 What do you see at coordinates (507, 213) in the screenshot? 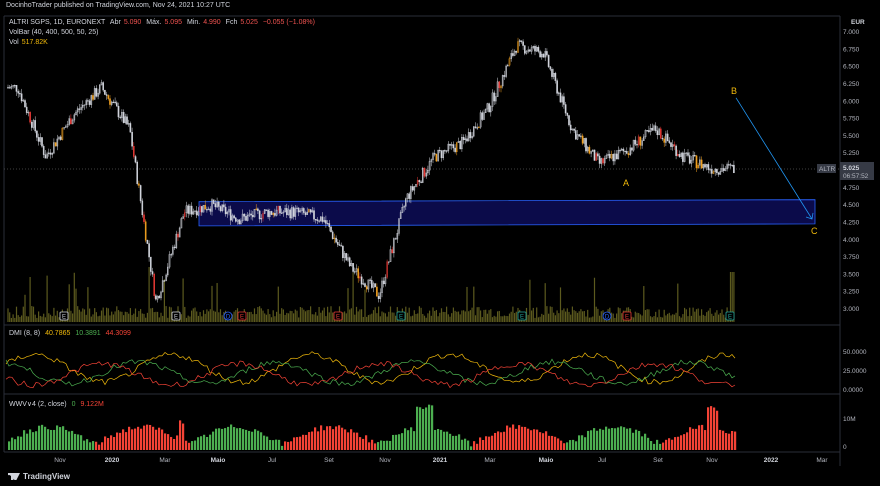
I see `demand-zone` at bounding box center [507, 213].